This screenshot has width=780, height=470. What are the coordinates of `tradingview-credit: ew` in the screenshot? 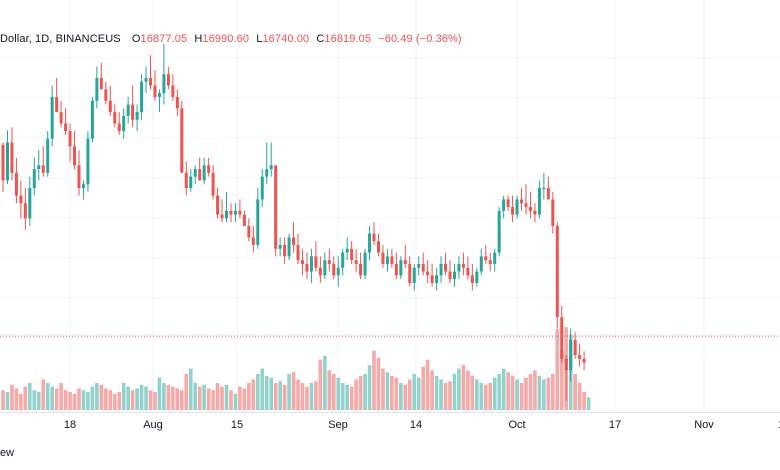 It's located at (7, 453).